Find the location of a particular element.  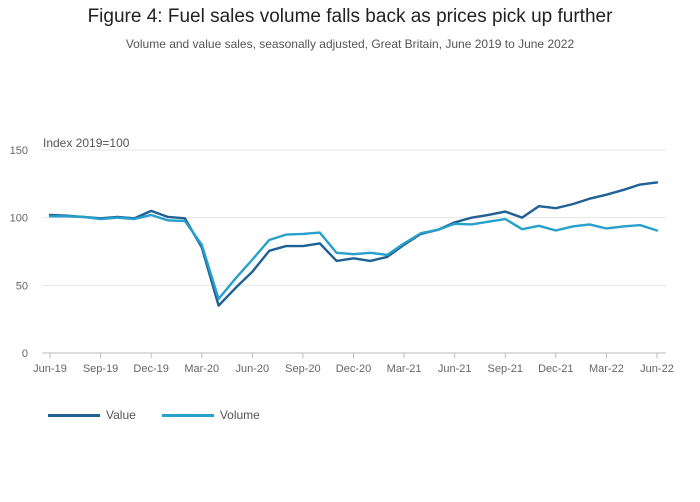

legend-item-volume: Volume is located at coordinates (210, 415).